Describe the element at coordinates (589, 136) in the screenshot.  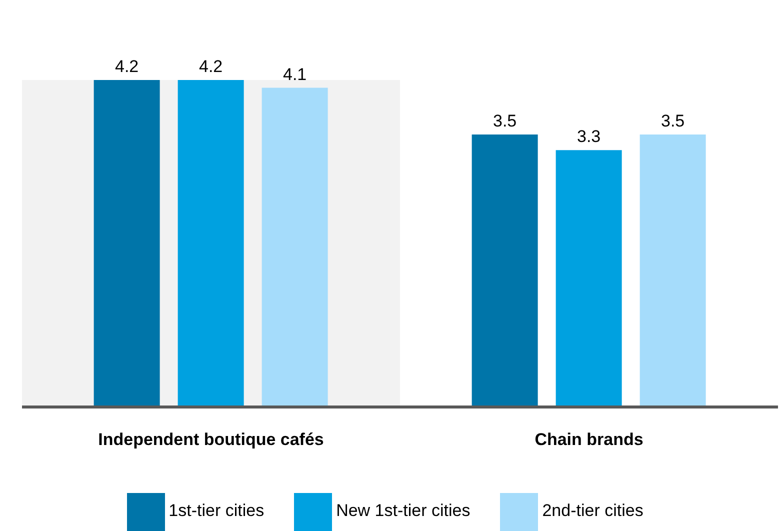
I see `data-label: 3.3` at that location.